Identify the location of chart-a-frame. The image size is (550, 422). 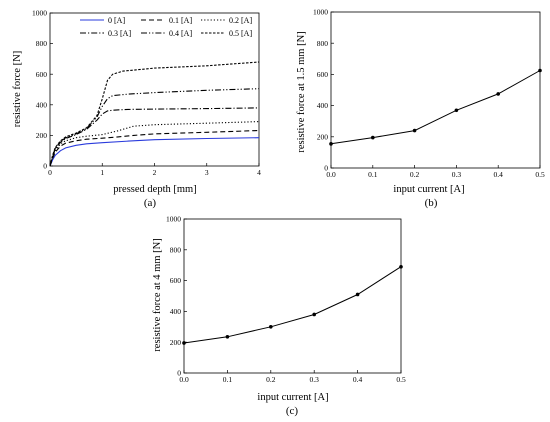
(154, 89).